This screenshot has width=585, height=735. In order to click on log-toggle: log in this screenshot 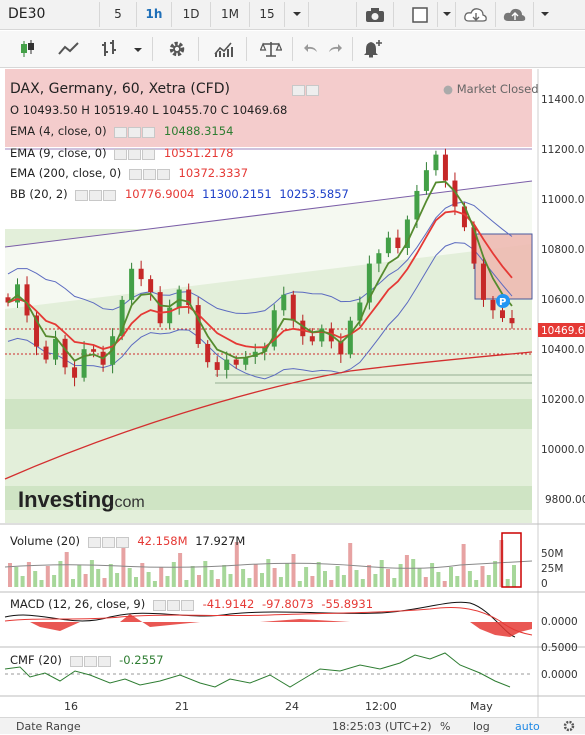, I will do `click(481, 726)`.